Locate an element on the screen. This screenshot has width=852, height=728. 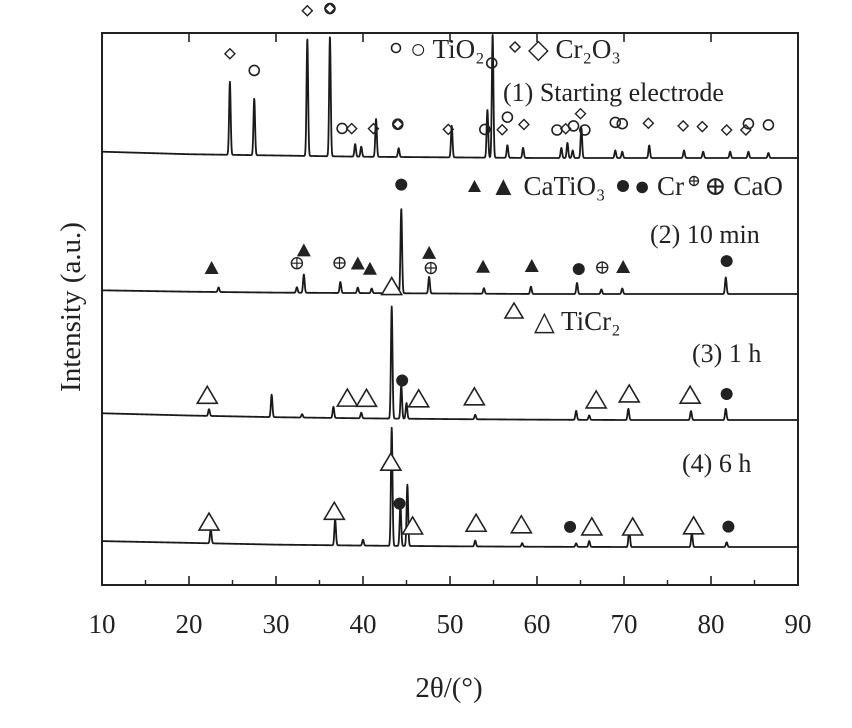
legend-cr: ● Cr is located at coordinates (650, 186).